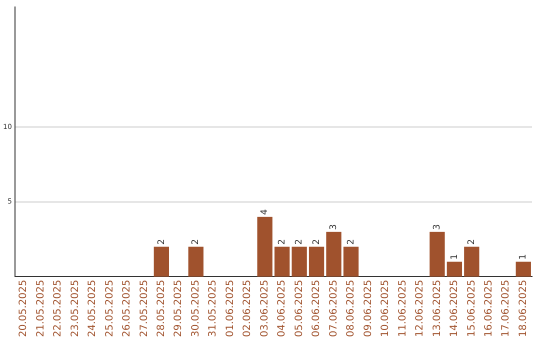  Describe the element at coordinates (213, 309) in the screenshot. I see `x-tick-label: 31.05.2025` at that location.